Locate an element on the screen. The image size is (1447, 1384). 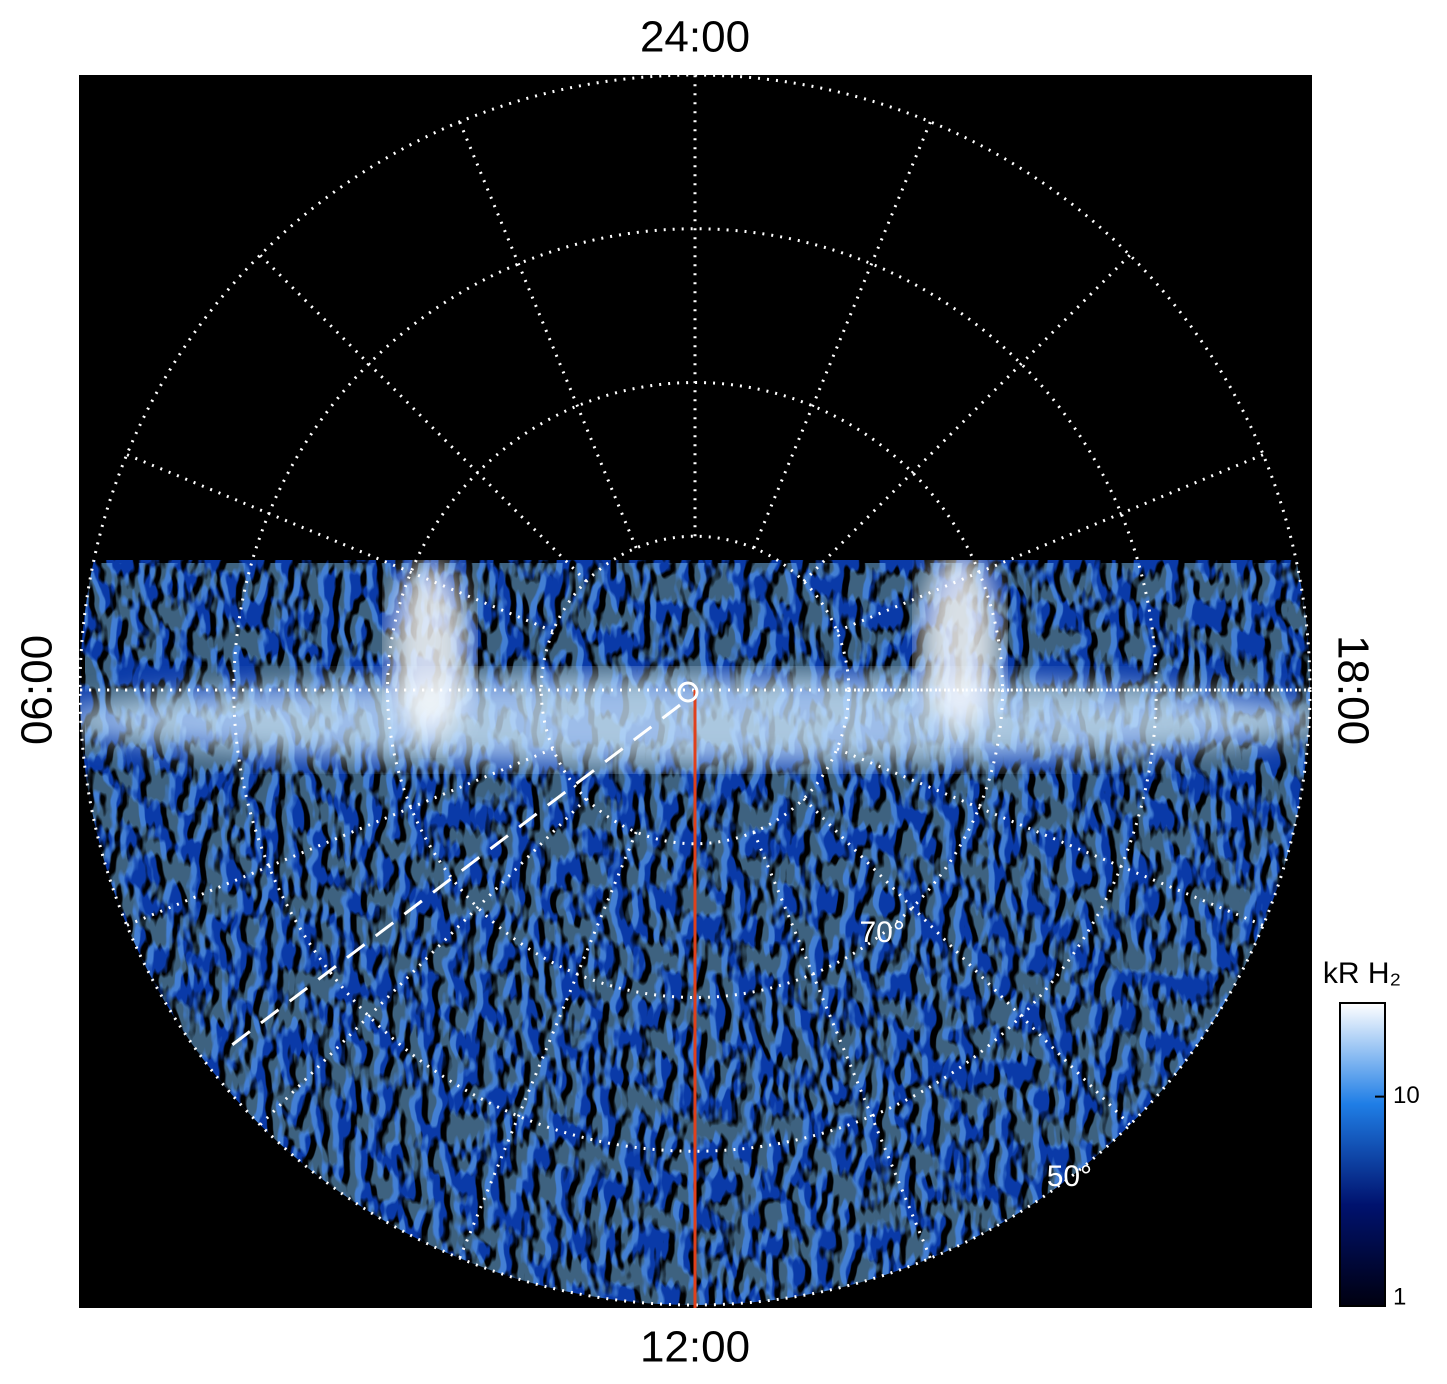
colorbar-tick-label: 10 is located at coordinates (1406, 1095).